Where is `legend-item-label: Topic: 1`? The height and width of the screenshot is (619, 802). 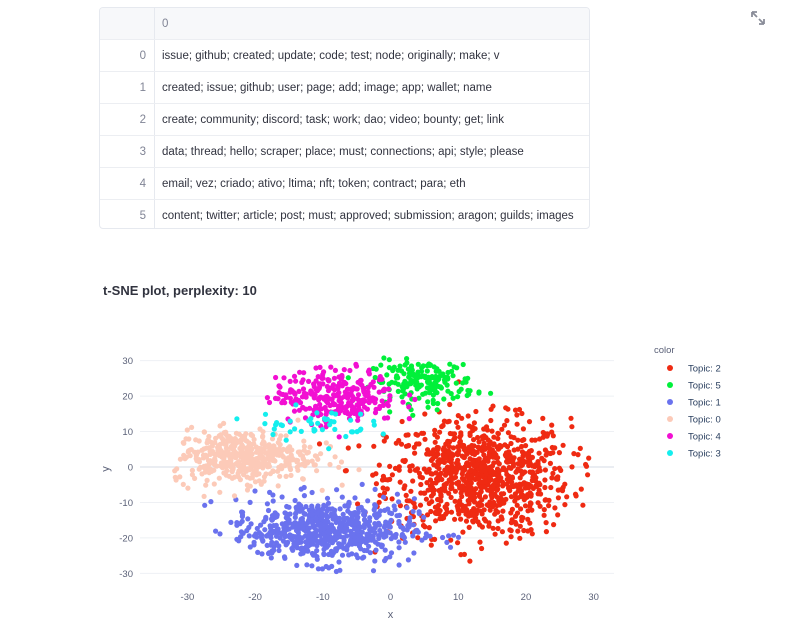 legend-item-label: Topic: 1 is located at coordinates (704, 403).